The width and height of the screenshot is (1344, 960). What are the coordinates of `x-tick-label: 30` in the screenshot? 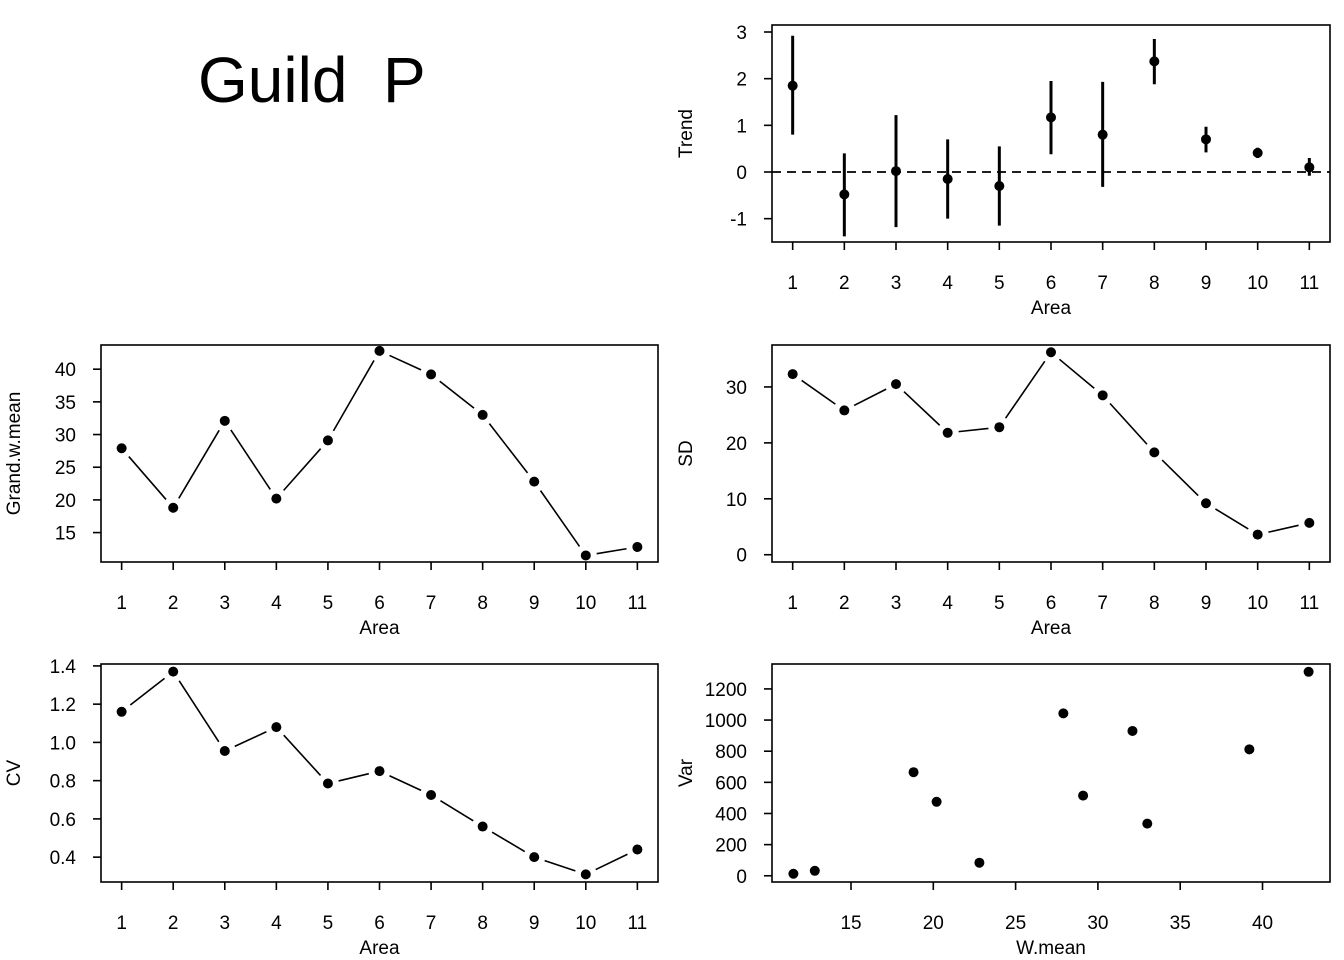 It's located at (1097, 923).